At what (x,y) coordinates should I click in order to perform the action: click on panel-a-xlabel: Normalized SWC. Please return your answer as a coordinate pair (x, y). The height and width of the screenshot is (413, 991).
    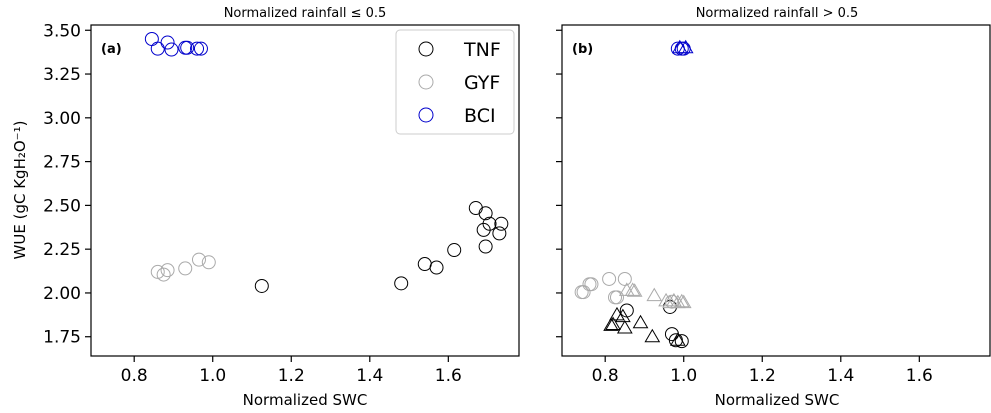
    Looking at the image, I should click on (305, 400).